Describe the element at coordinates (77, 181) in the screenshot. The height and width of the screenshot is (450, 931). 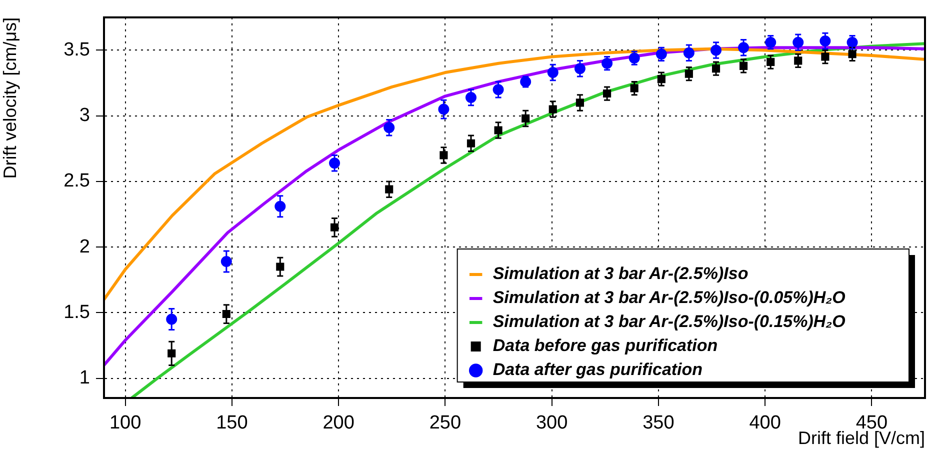
I see `y-tick-label: 2.5` at that location.